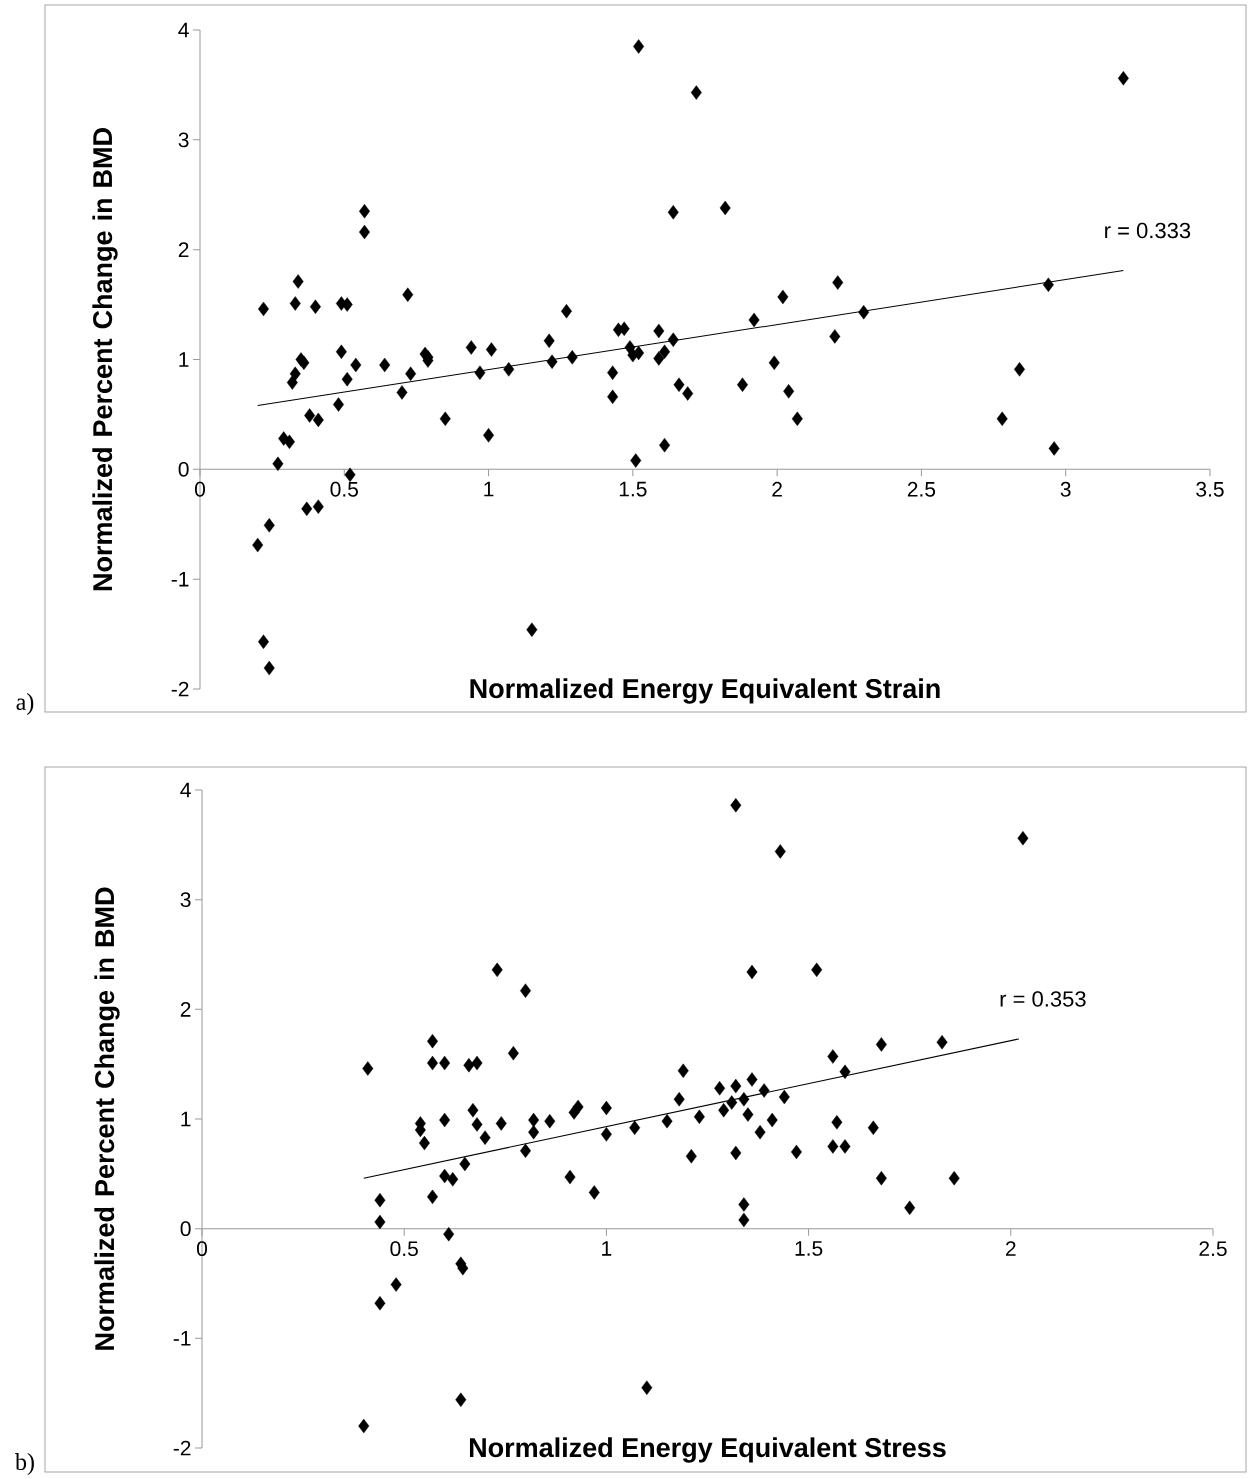 The image size is (1249, 1479). Describe the element at coordinates (1043, 999) in the screenshot. I see `annotation: r = 0.353` at that location.